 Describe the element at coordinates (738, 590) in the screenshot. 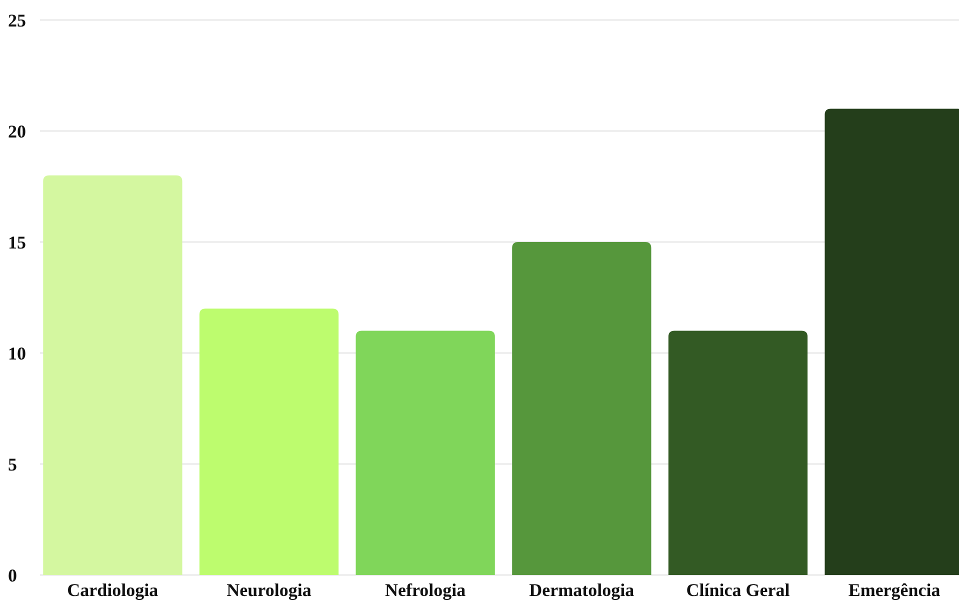

I see `x-tick-label: Clínica Geral` at that location.